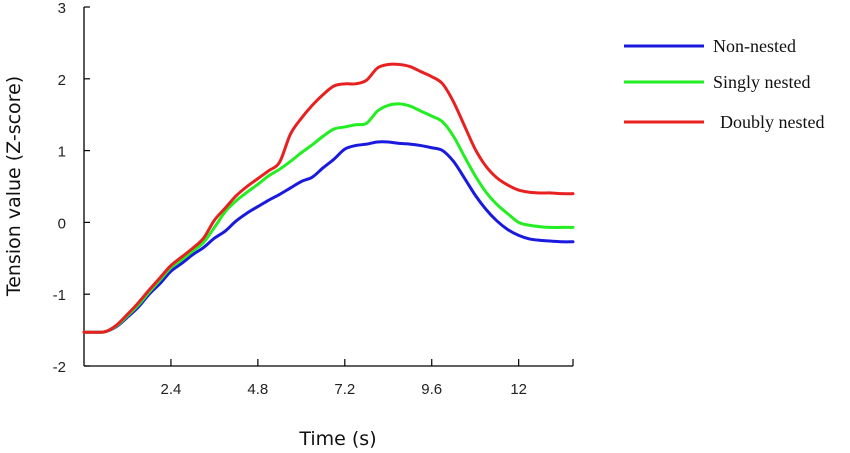 The height and width of the screenshot is (453, 850). I want to click on x-tick-label: 2.4, so click(171, 389).